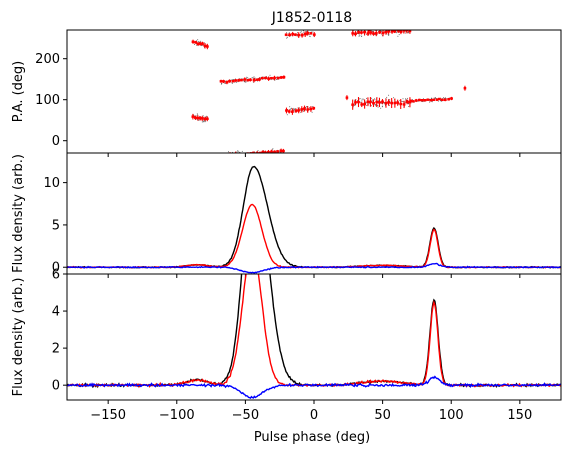 The width and height of the screenshot is (571, 453). Describe the element at coordinates (51, 183) in the screenshot. I see `y-tick-label: 10` at that location.